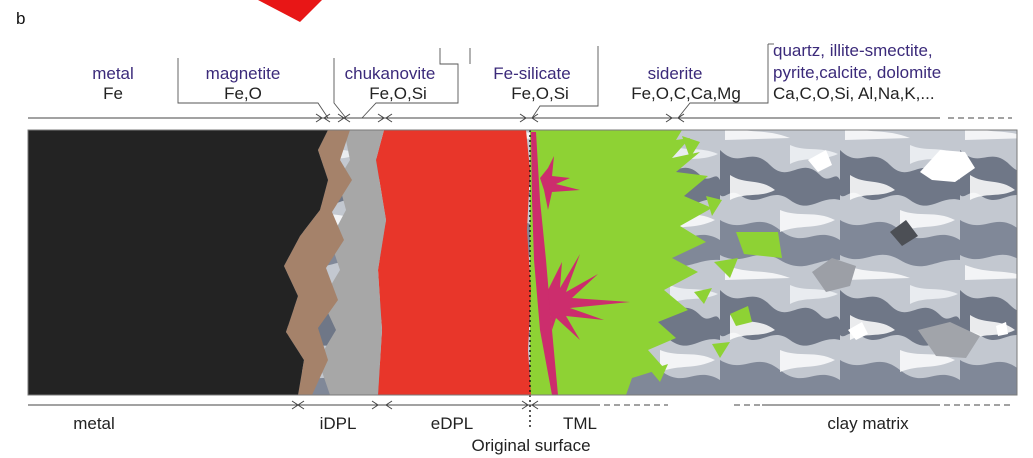 The height and width of the screenshot is (458, 1033). Describe the element at coordinates (113, 93) in the screenshot. I see `top-label-metal-composition: Fe` at that location.